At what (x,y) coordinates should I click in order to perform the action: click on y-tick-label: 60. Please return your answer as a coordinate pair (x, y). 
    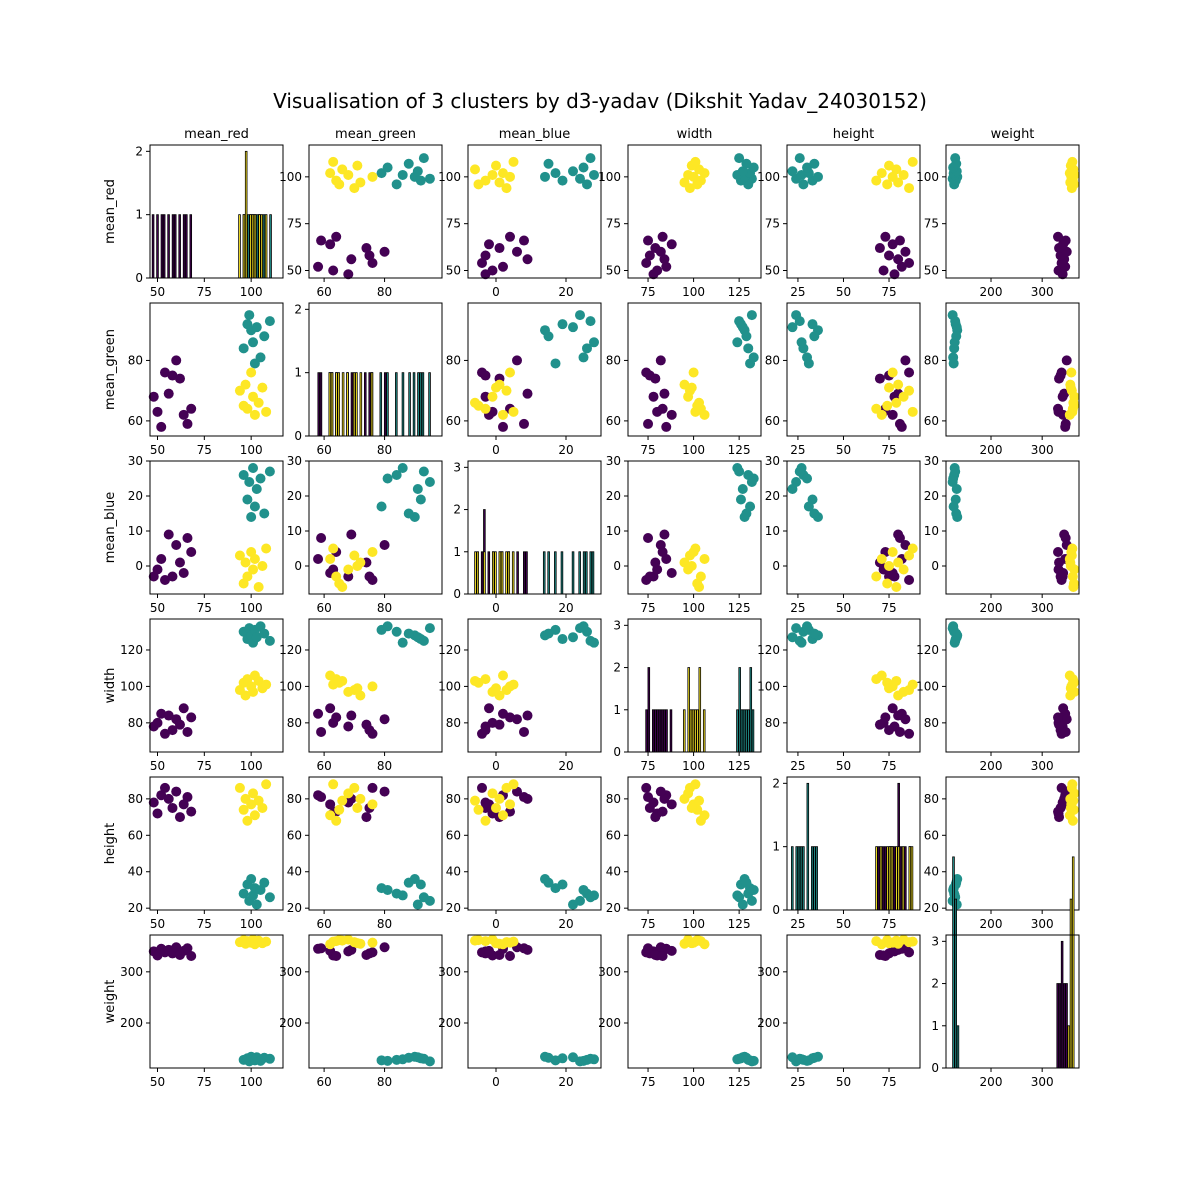
    Looking at the image, I should click on (931, 421).